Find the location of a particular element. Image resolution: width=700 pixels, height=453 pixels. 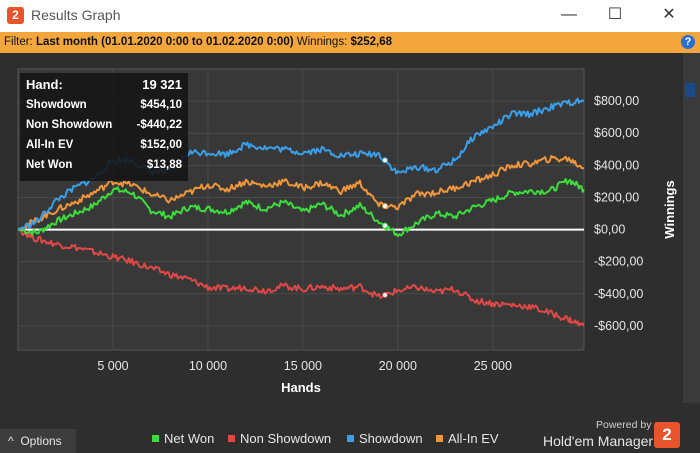

minimize-button: — is located at coordinates (569, 14).